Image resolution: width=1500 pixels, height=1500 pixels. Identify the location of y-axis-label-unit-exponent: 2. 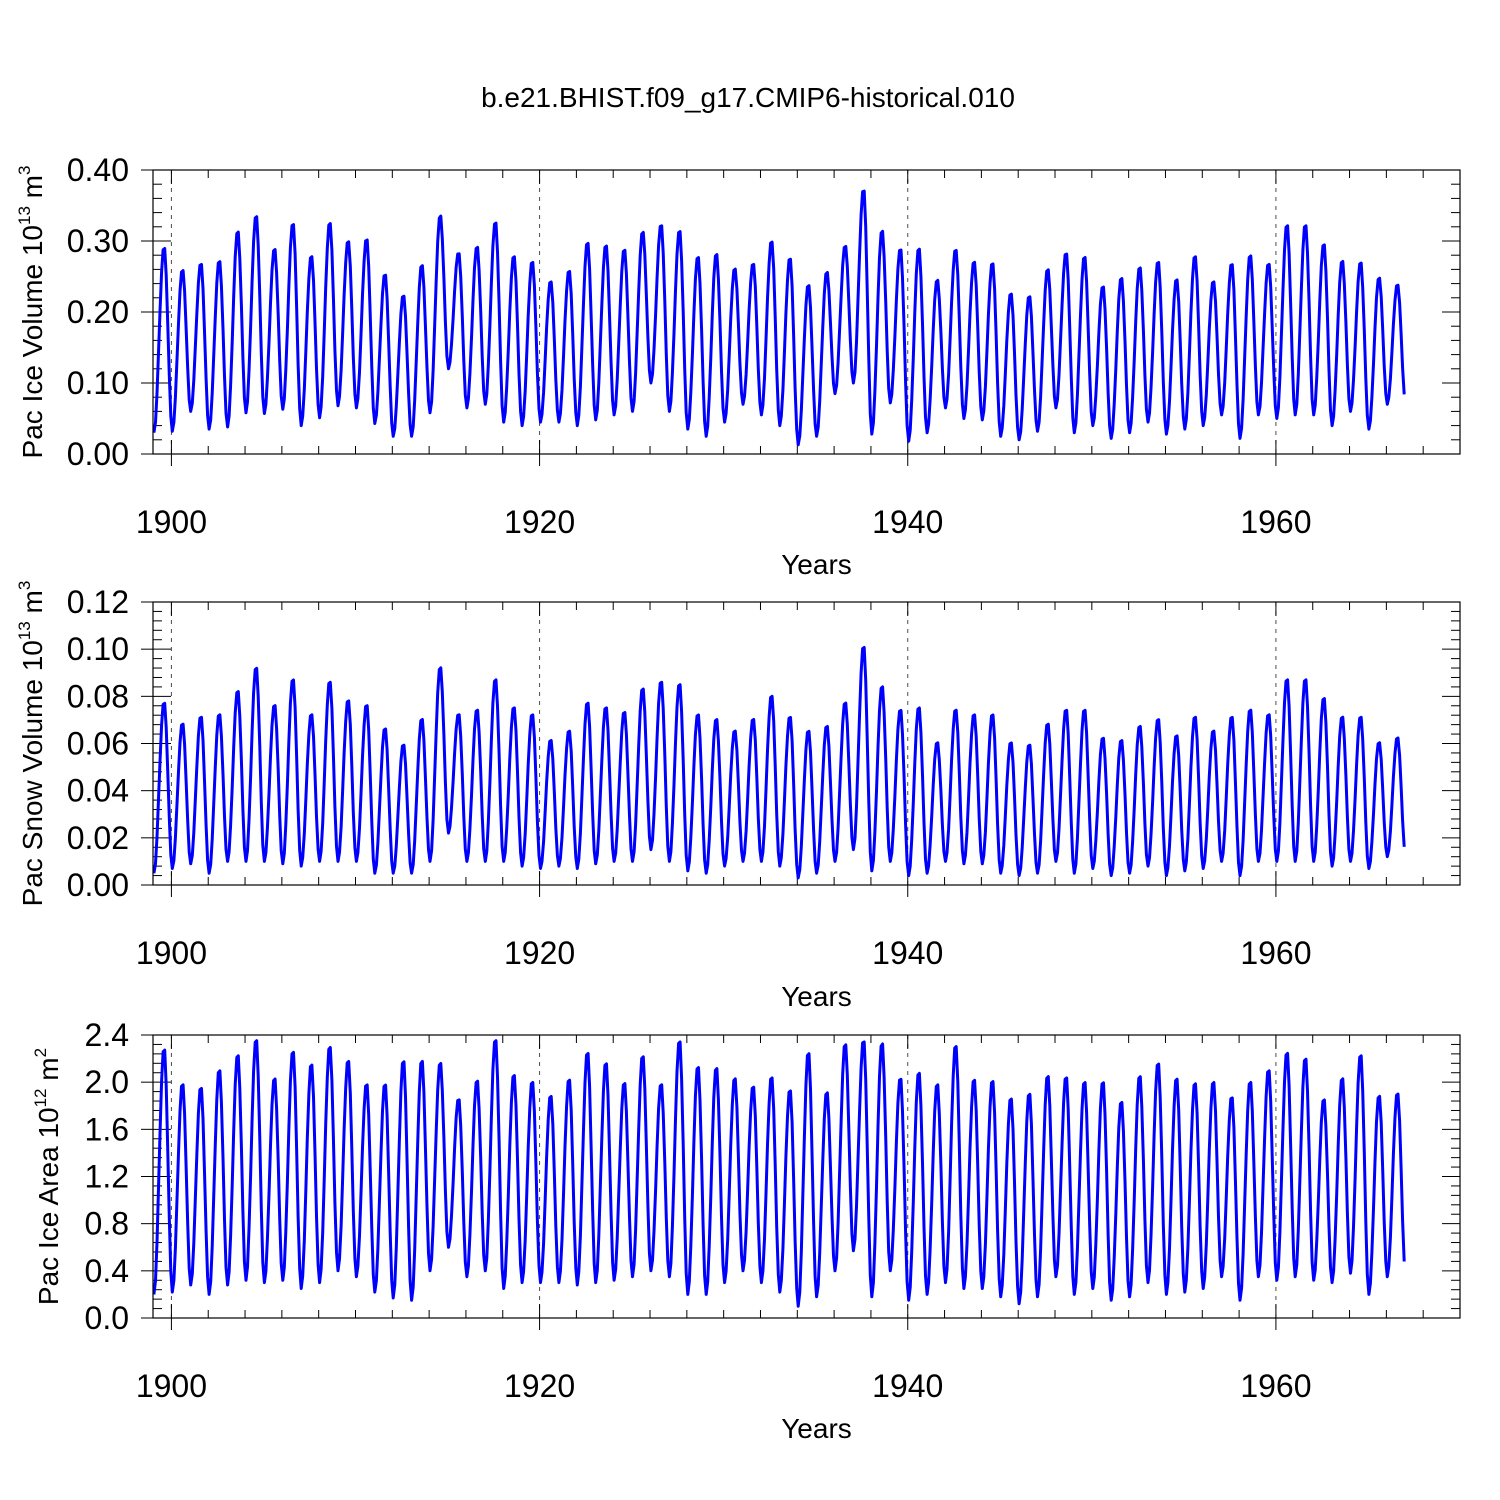
(40, 1052).